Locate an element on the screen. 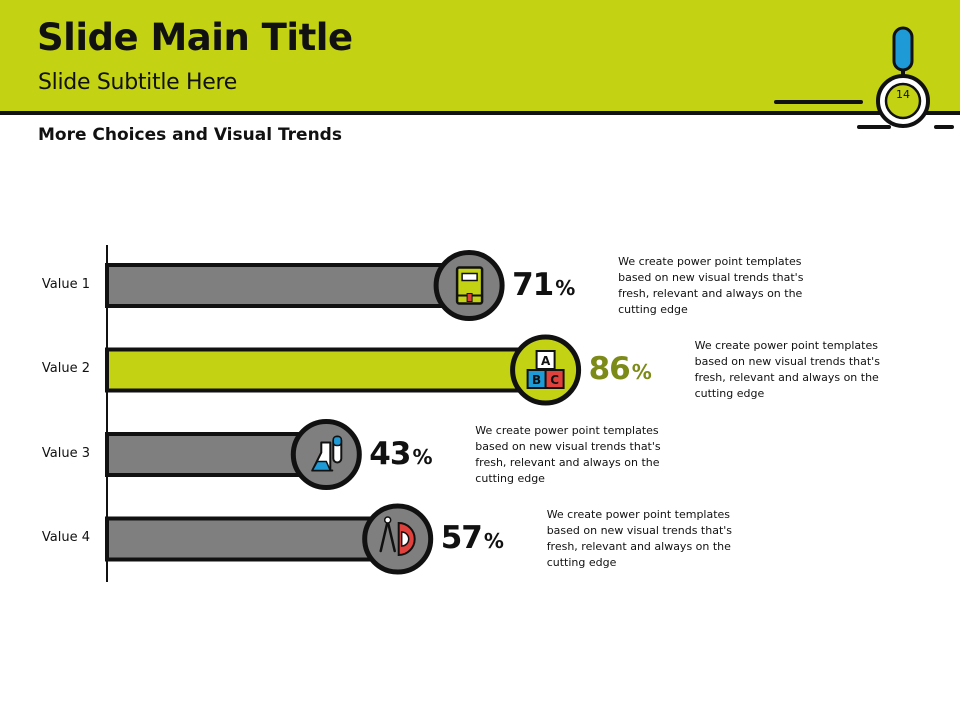 The height and width of the screenshot is (720, 960). data-value-4: 57 is located at coordinates (461, 538).